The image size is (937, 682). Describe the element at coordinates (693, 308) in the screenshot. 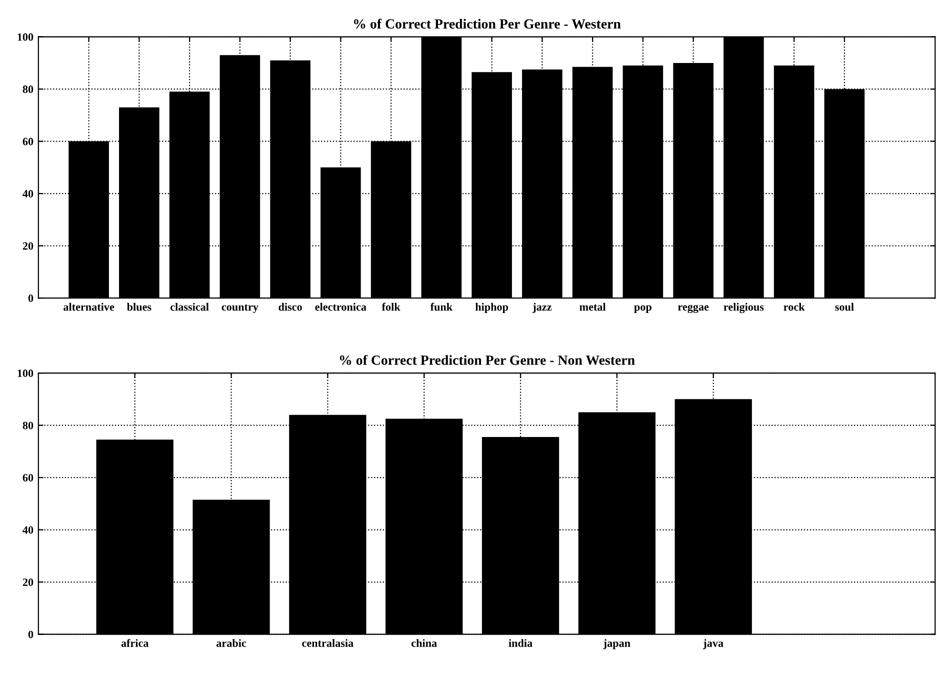

I see `x-tick-label: reggae` at that location.